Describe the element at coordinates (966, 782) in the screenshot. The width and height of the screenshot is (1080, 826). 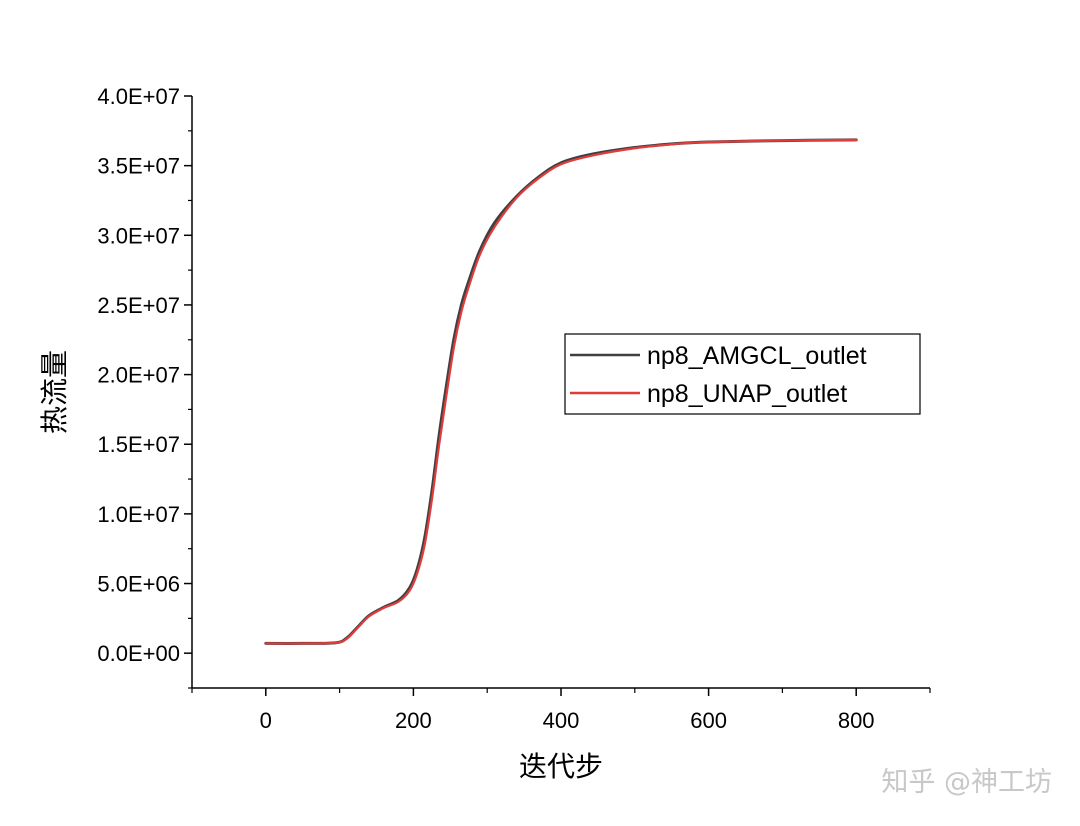
I see `watermark: 知乎 @神工坊` at that location.